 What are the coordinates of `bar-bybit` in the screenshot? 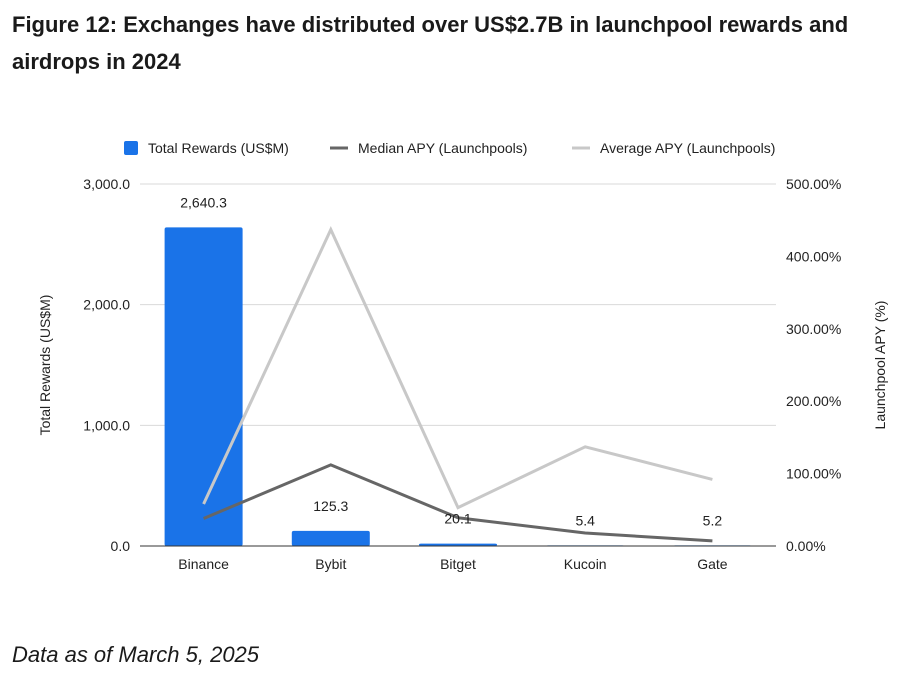 It's located at (330, 538).